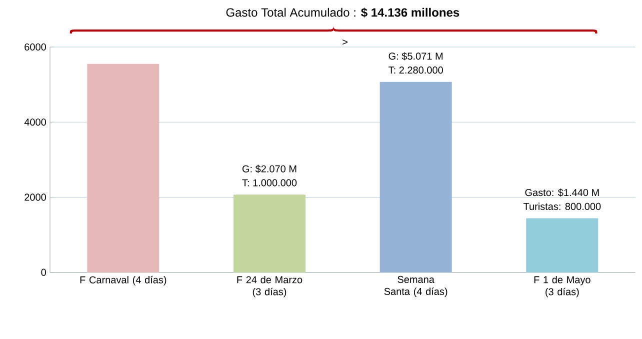  I want to click on y-tick-label: 4000, so click(35, 122).